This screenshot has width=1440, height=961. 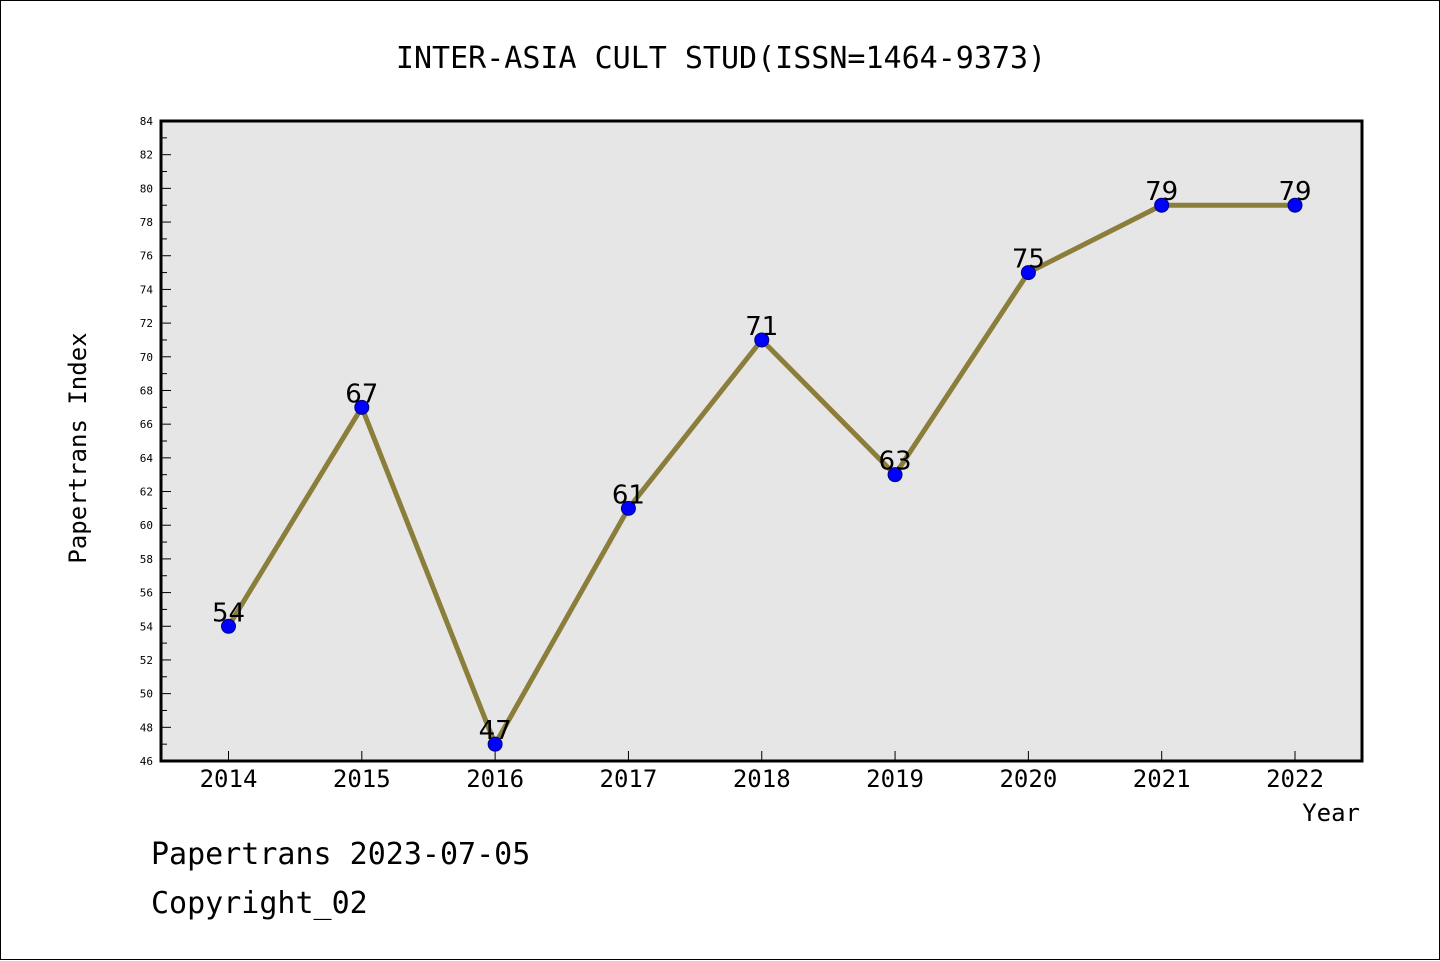 I want to click on y-tick-label: 54, so click(x=147, y=626).